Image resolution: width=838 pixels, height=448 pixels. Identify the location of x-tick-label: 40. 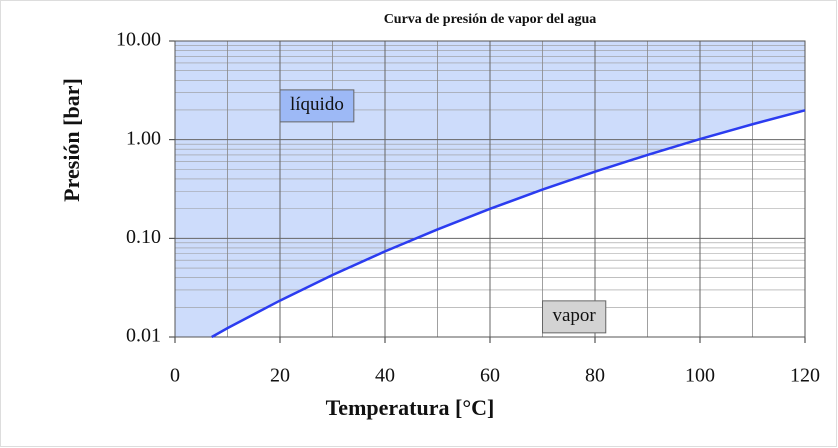
(385, 376).